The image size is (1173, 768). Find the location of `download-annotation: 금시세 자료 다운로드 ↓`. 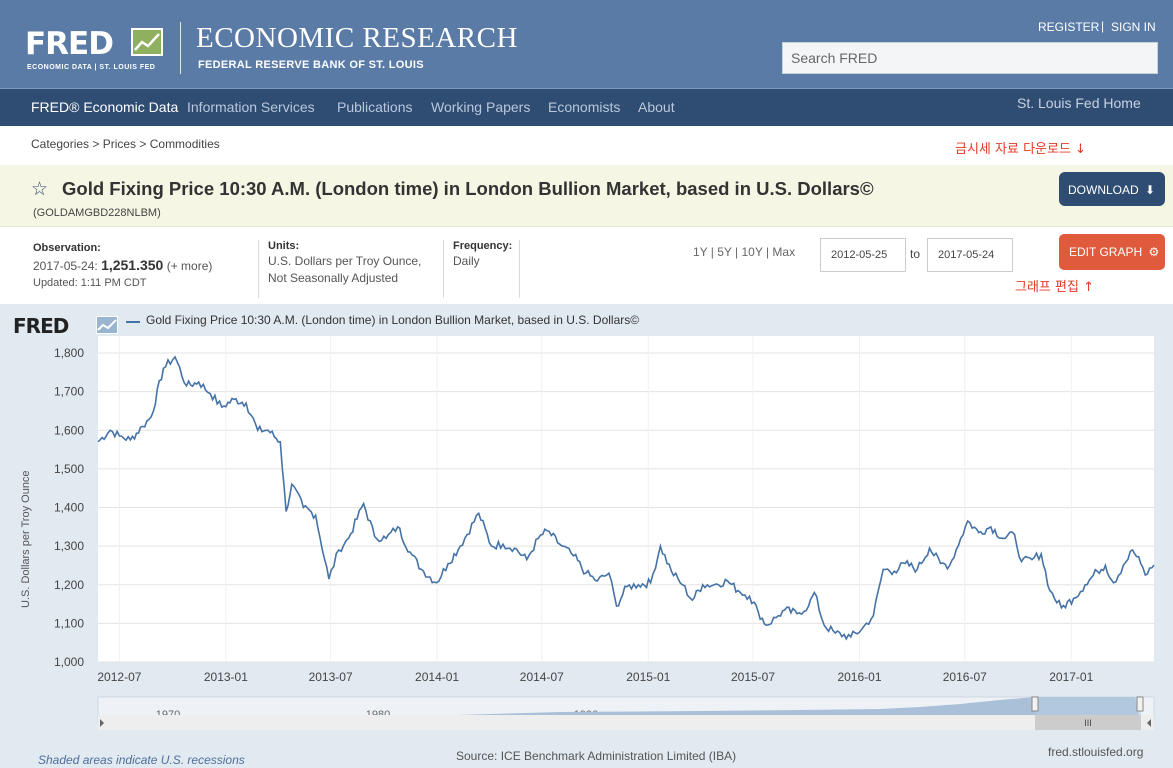

download-annotation: 금시세 자료 다운로드 ↓ is located at coordinates (1020, 149).